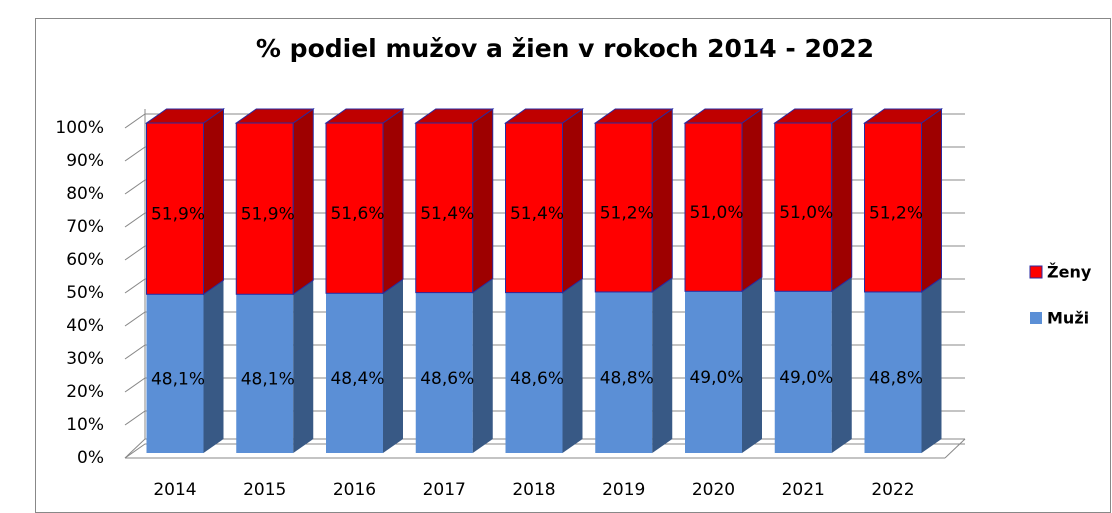  Describe the element at coordinates (85, 194) in the screenshot. I see `y-tick-label: 80%` at that location.